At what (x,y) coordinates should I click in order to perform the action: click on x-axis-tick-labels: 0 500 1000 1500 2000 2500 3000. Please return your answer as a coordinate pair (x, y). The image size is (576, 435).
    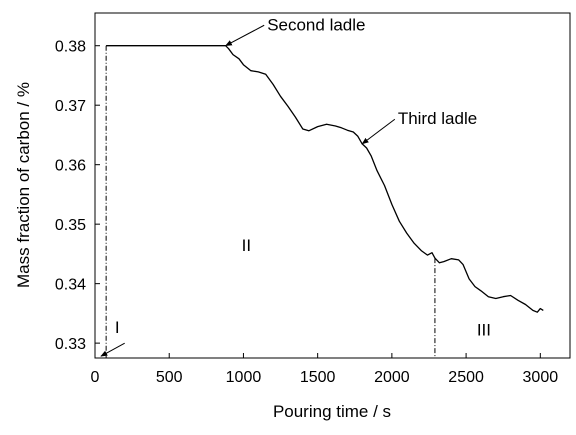
    Looking at the image, I should click on (325, 377).